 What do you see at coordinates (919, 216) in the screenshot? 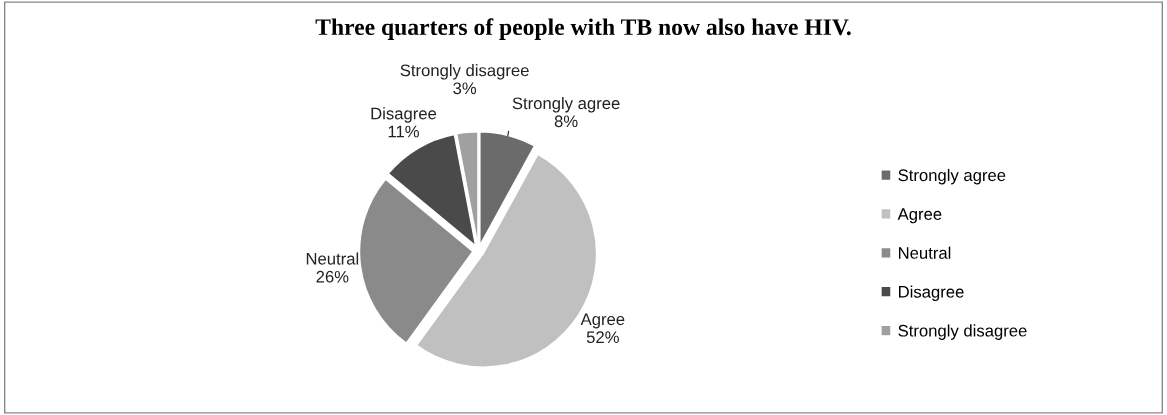
I see `legend-label: Agree` at bounding box center [919, 216].